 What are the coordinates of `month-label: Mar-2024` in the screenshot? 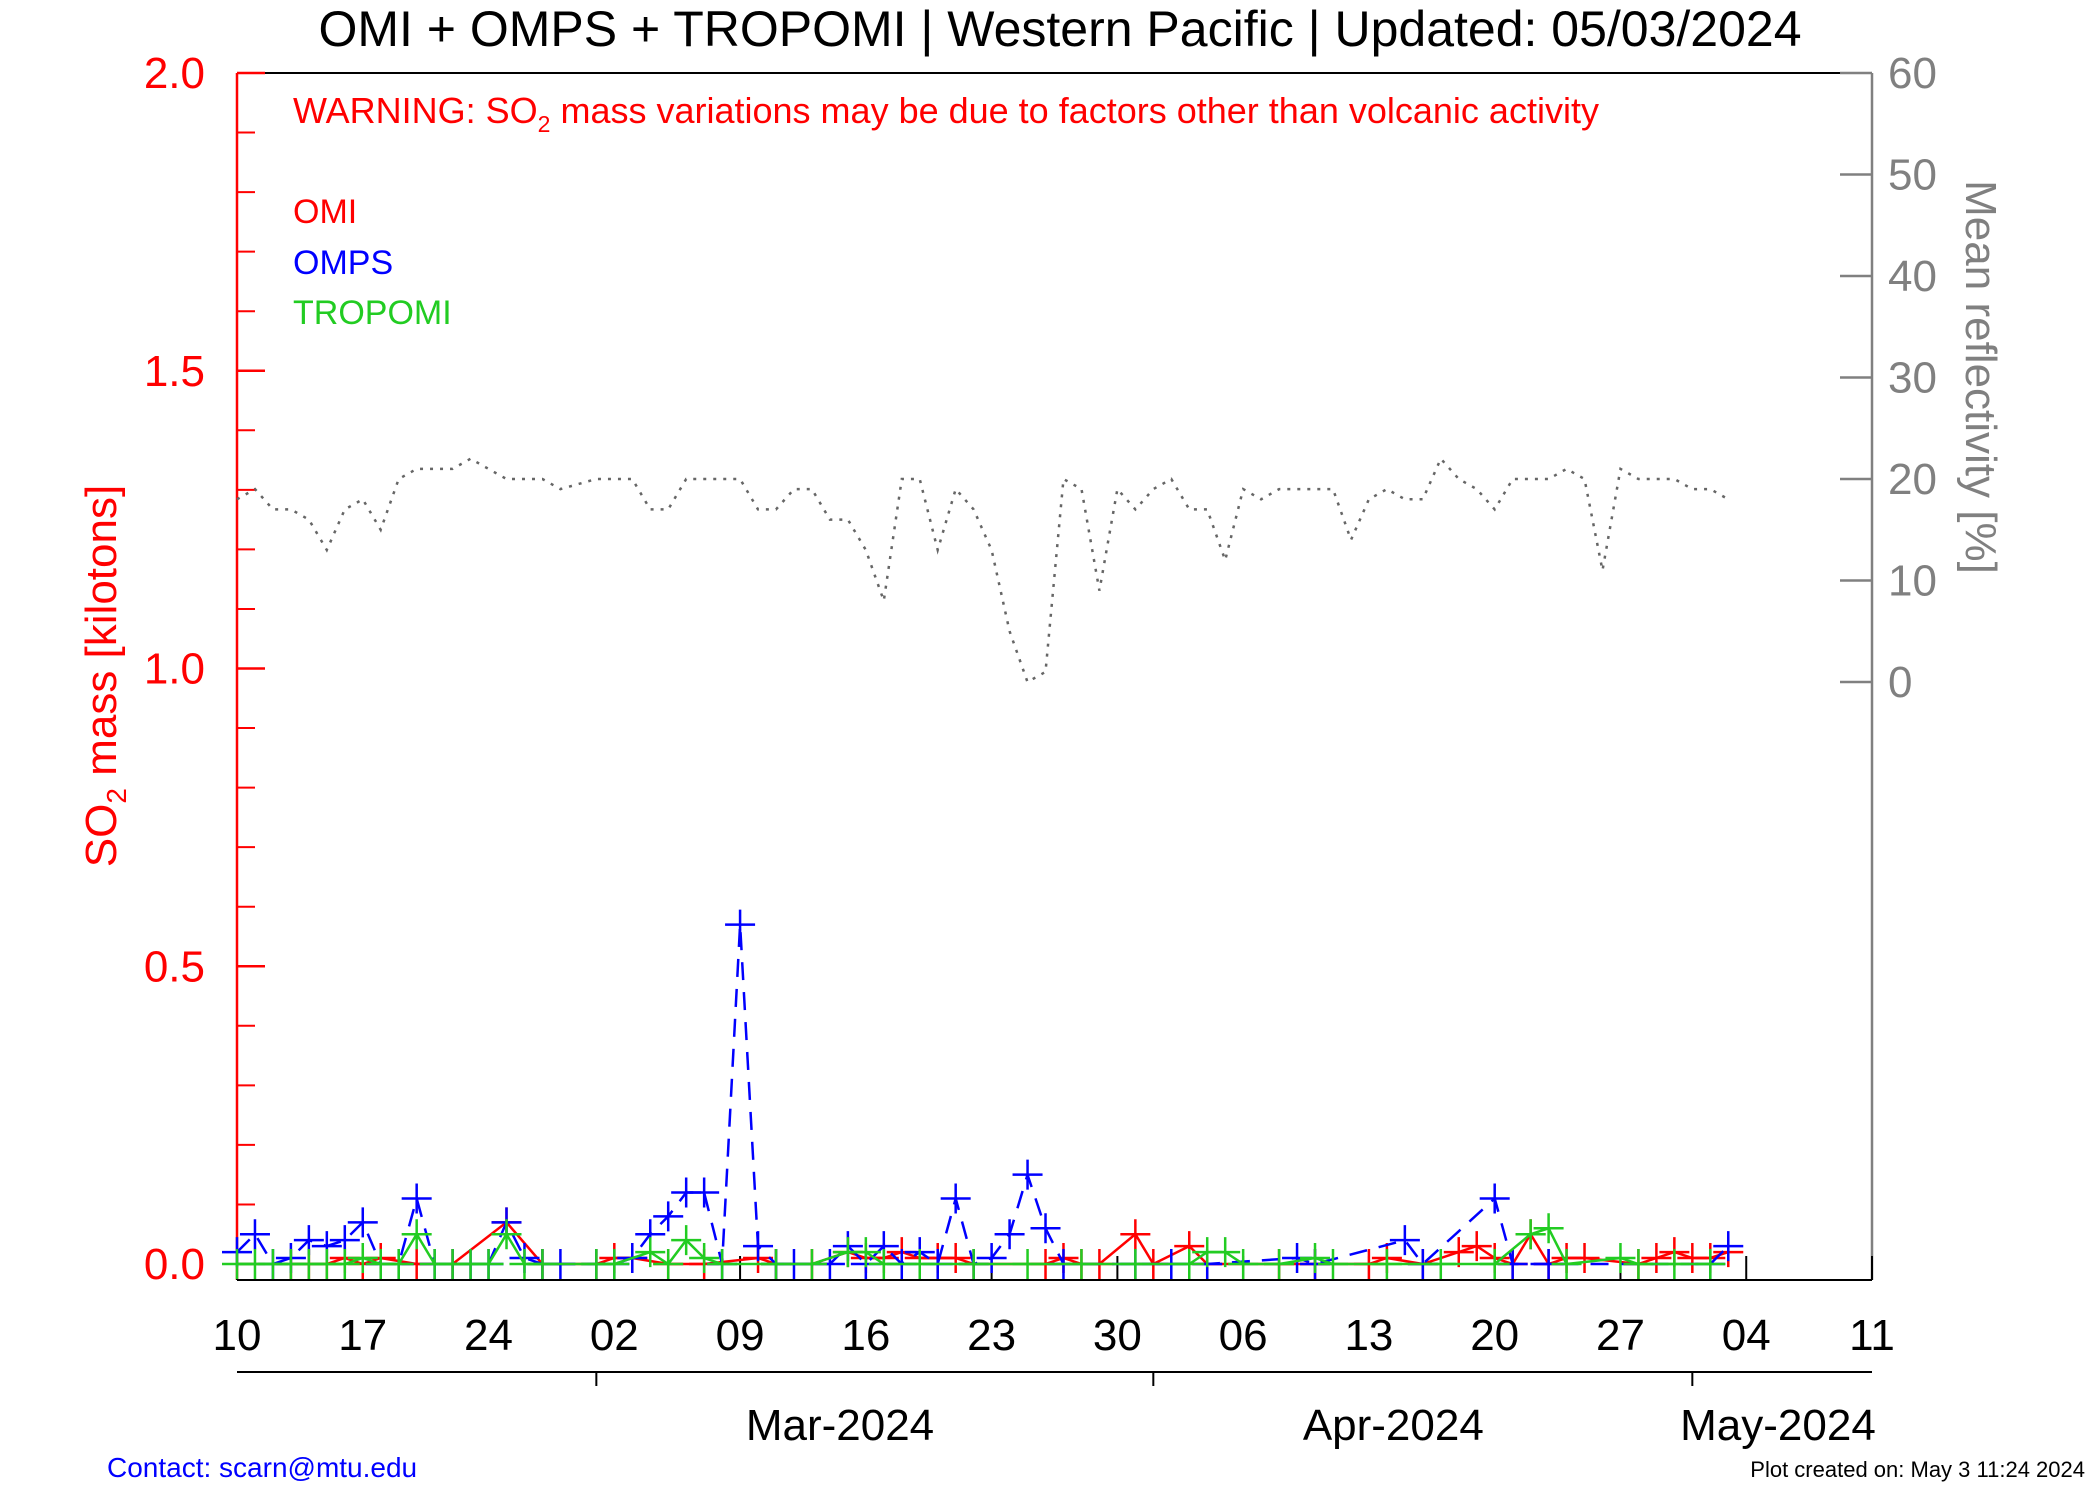 It's located at (840, 1425).